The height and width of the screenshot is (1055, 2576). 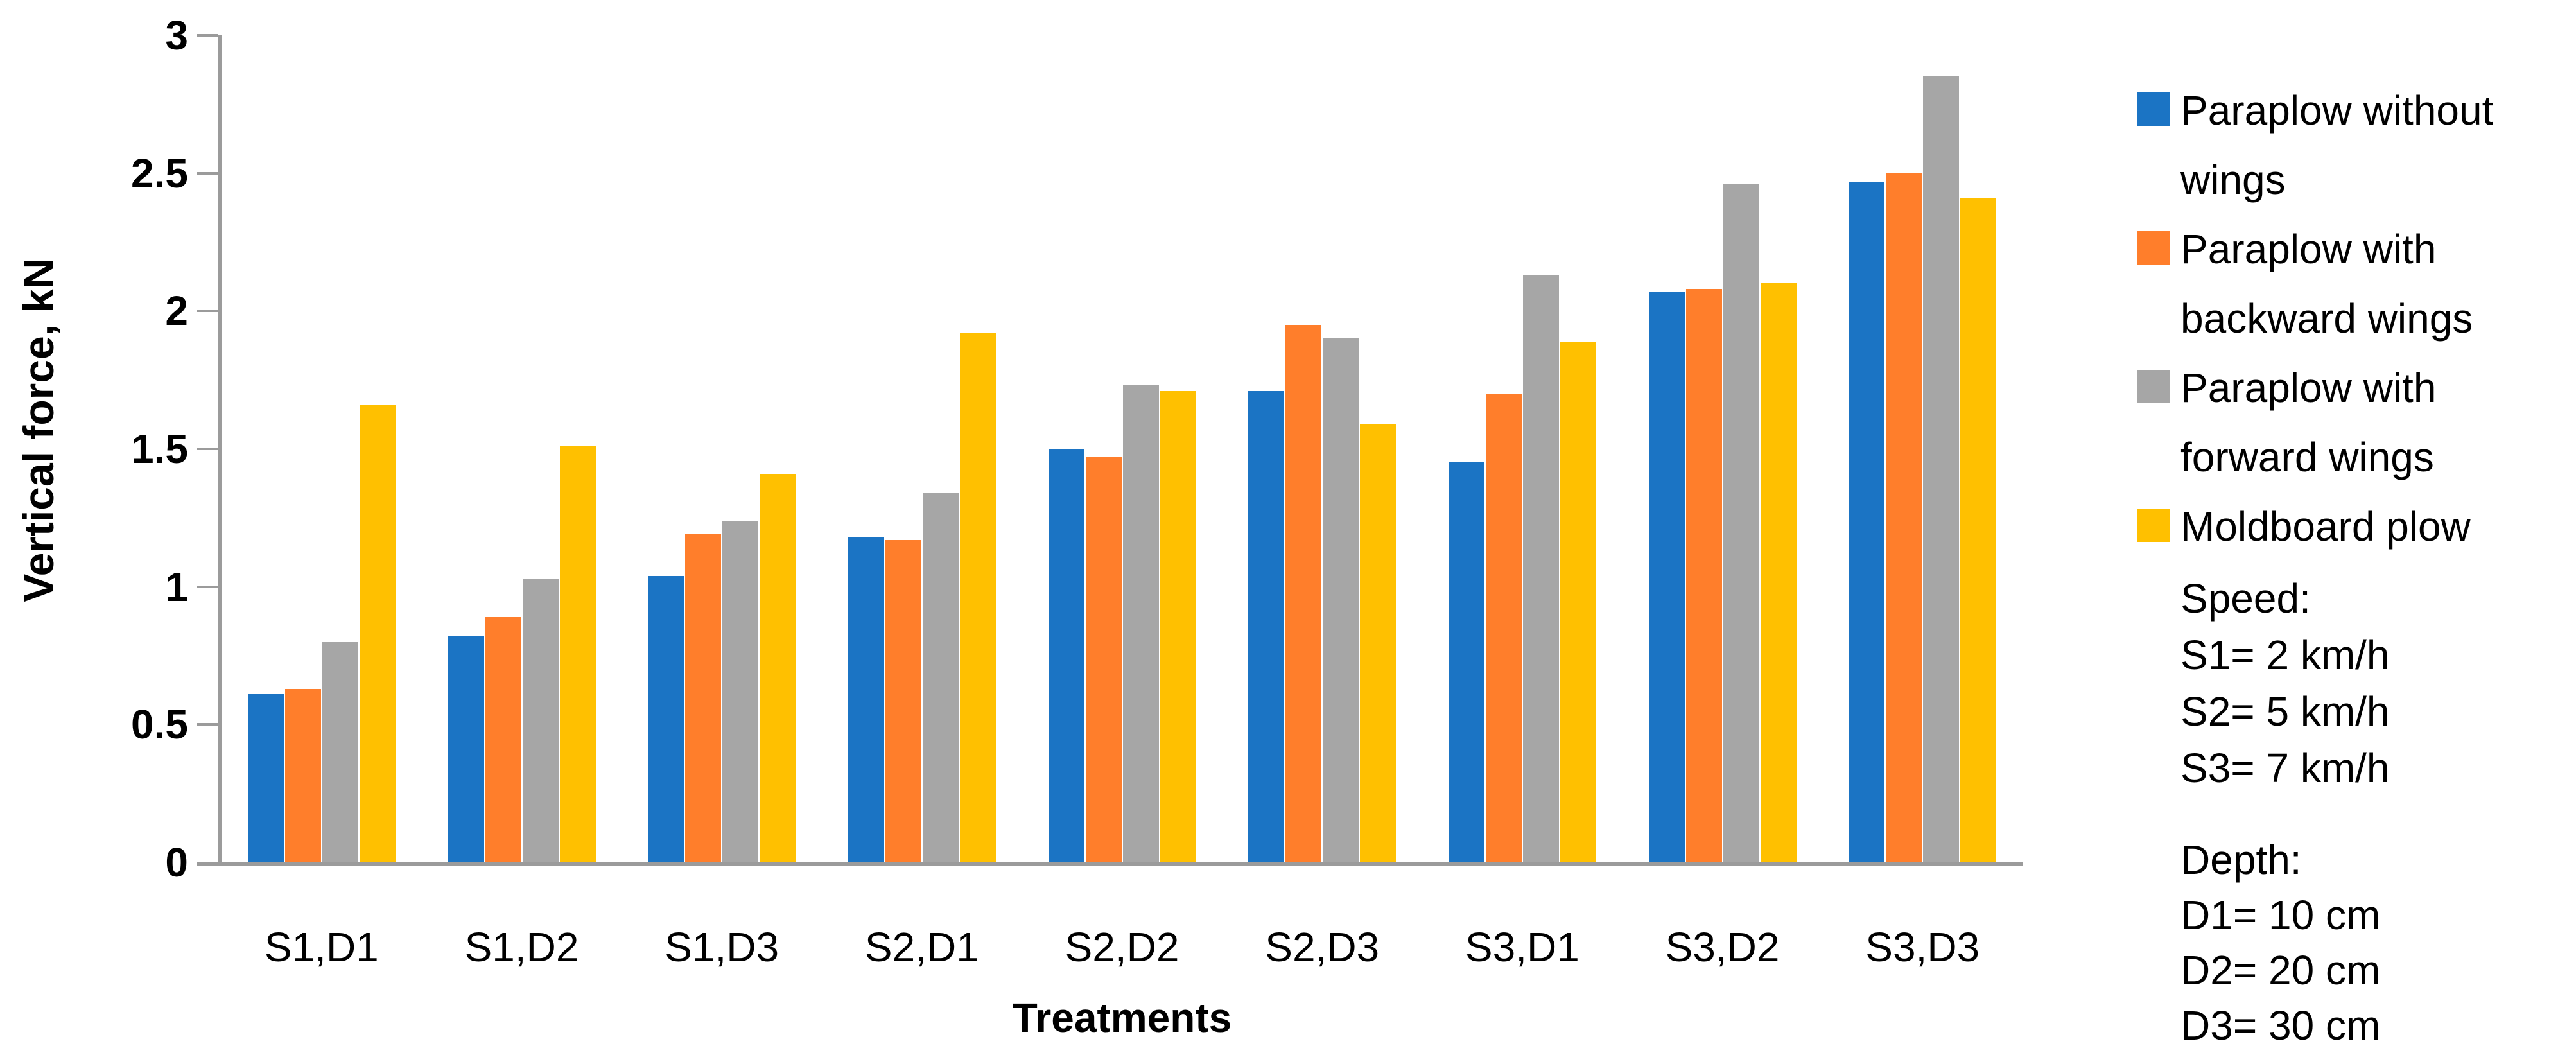 I want to click on bar-group-s2-d2, so click(x=1122, y=448).